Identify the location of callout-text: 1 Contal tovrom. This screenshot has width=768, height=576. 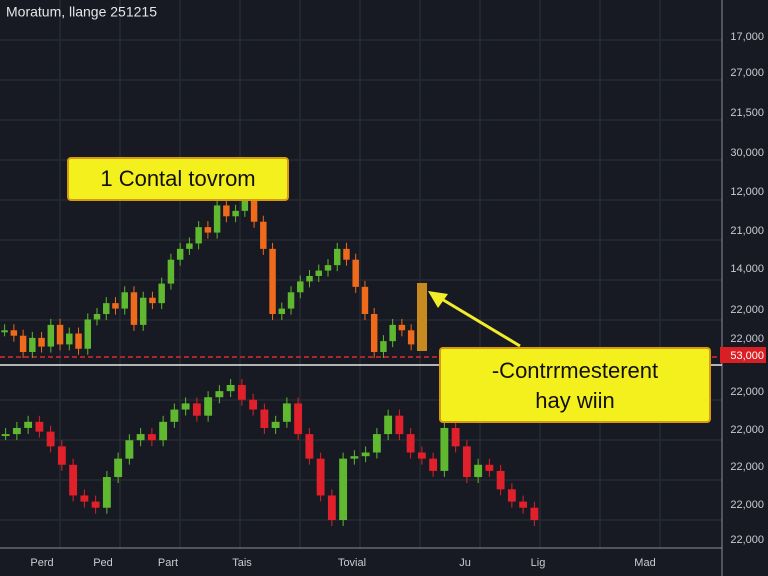
(177, 178).